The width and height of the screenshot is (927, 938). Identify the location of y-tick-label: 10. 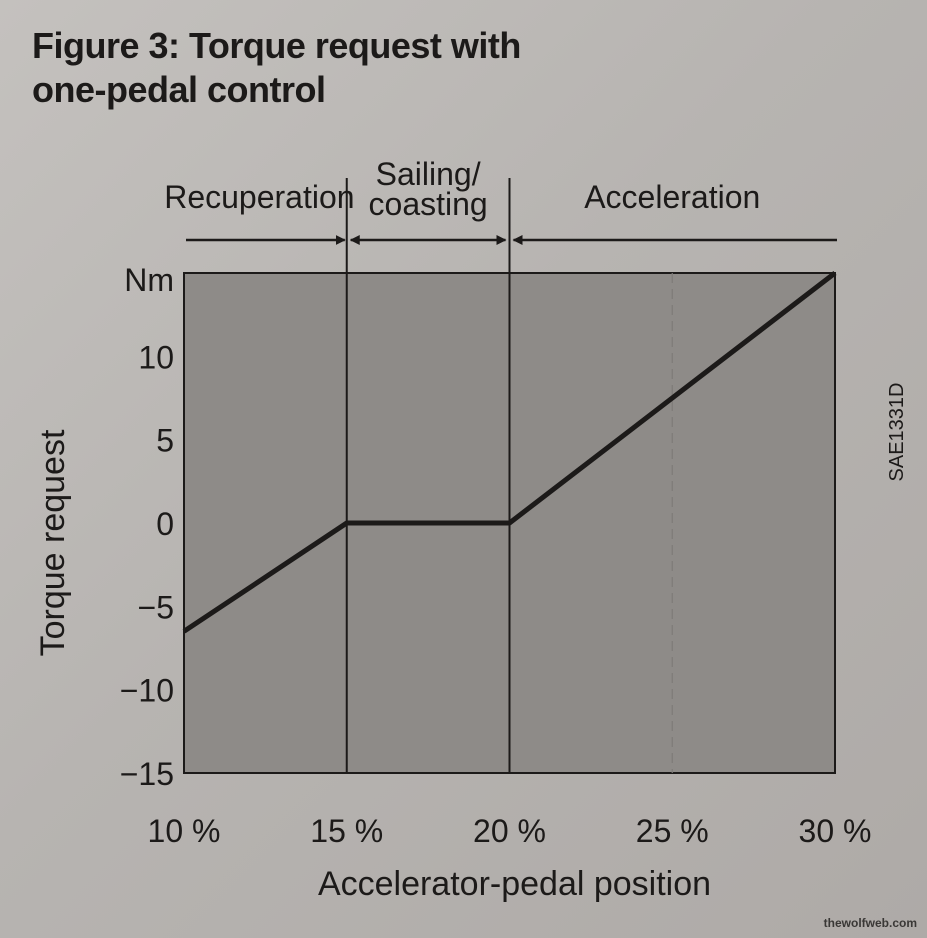
(156, 357).